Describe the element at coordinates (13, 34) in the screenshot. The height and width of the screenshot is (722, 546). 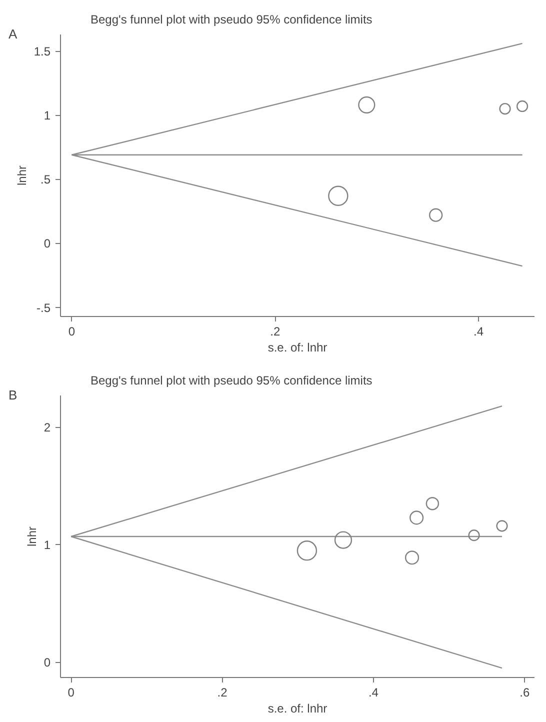
I see `text: A` at that location.